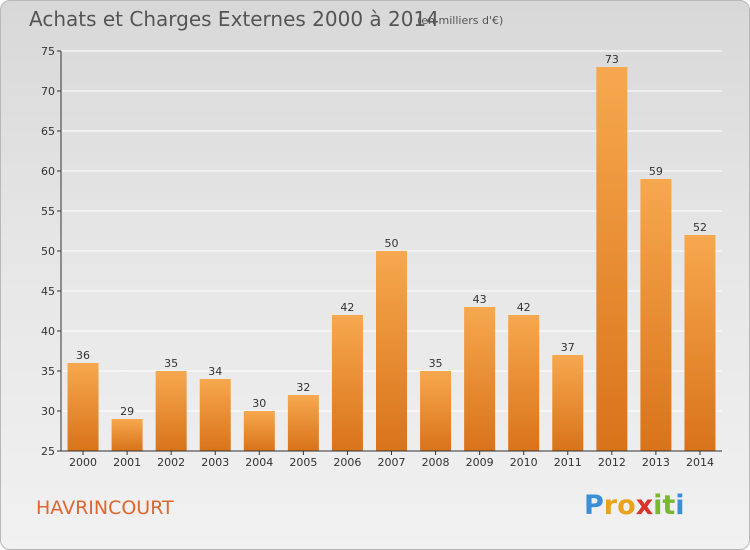  Describe the element at coordinates (392, 243) in the screenshot. I see `data-label: 50` at that location.